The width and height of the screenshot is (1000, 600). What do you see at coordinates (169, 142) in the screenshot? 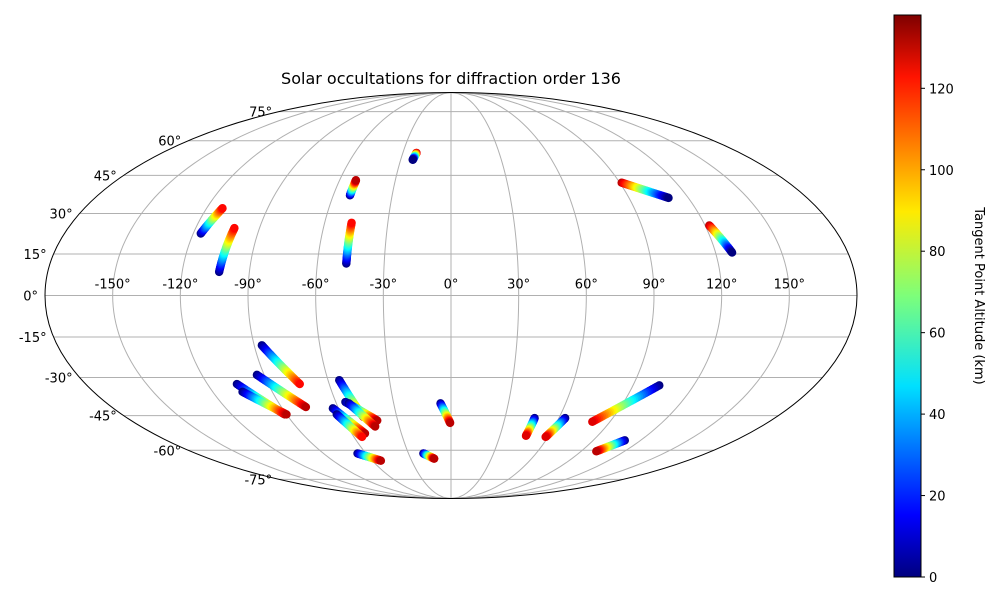
I see `y-tick-label: 60°` at bounding box center [169, 142].